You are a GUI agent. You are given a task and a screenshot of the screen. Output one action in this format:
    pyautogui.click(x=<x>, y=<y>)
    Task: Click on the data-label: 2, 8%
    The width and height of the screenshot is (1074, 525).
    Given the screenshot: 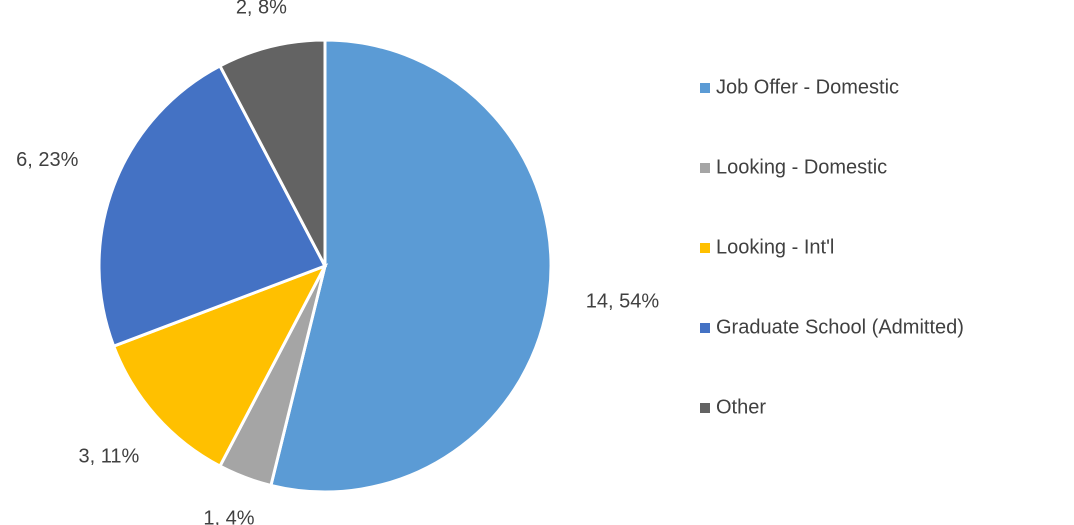 What is the action you would take?
    pyautogui.click(x=261, y=9)
    